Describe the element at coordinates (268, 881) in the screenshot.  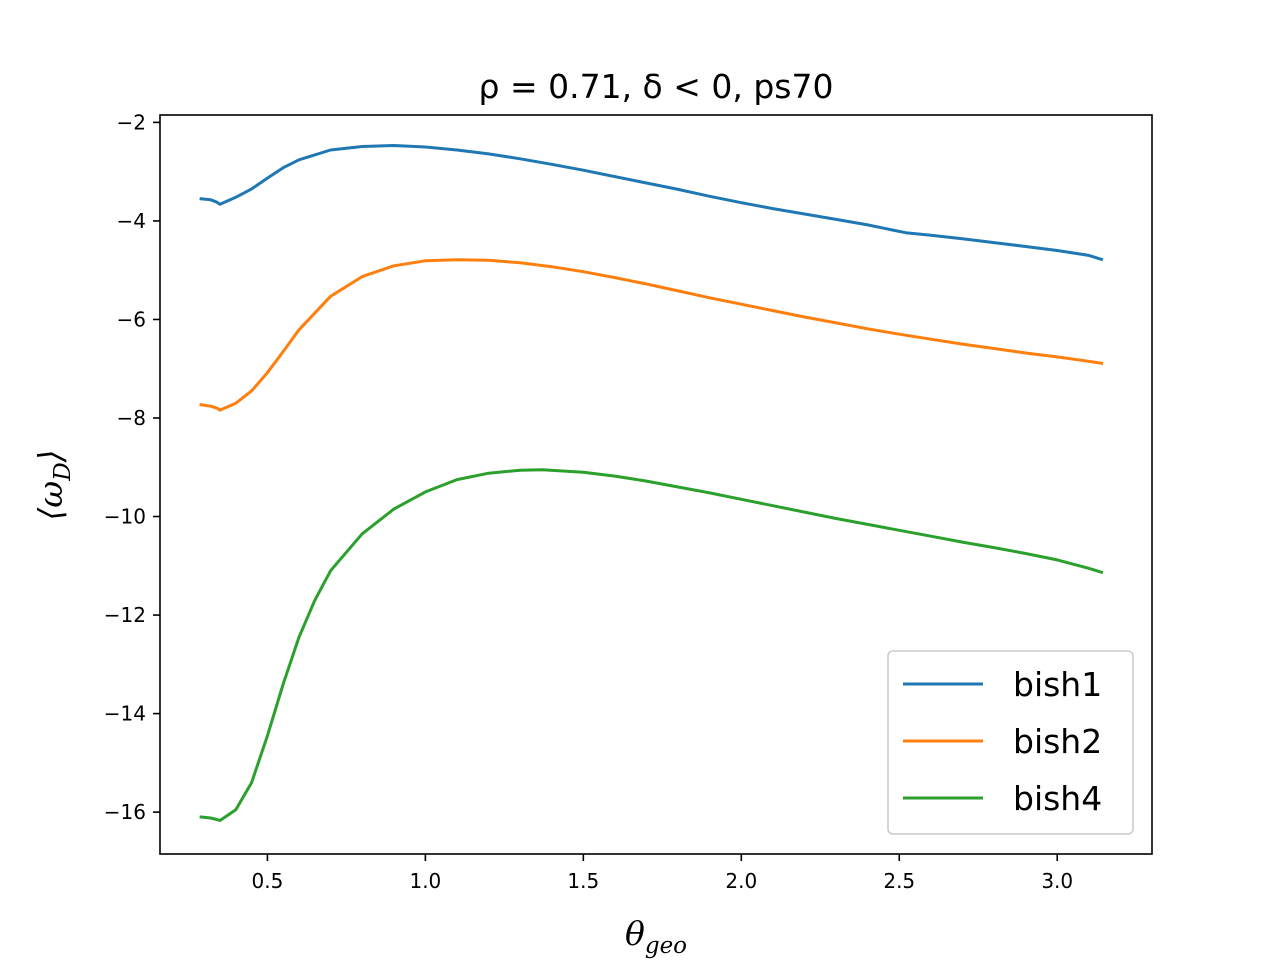
I see `x-tick-label: 0.5` at that location.